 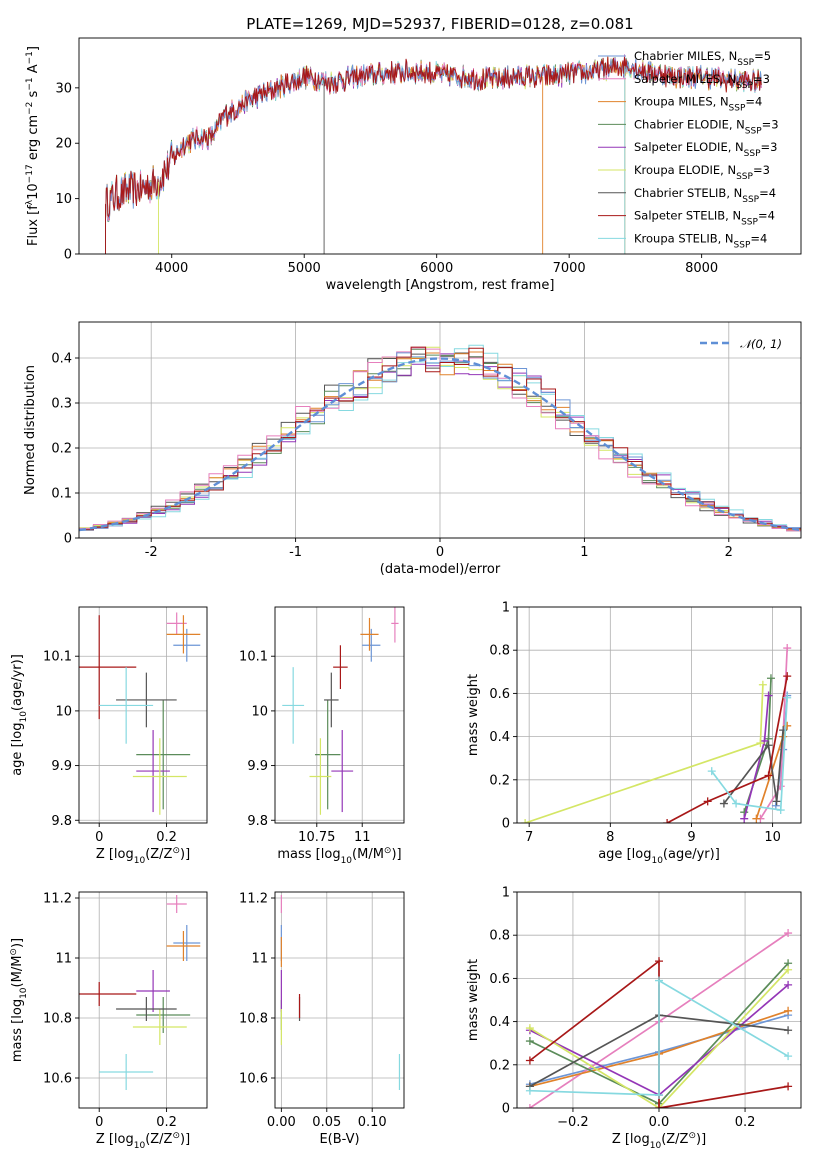 What do you see at coordinates (705, 149) in the screenshot?
I see `legend-label-4: Salpeter ELODIE, NSSP=3` at bounding box center [705, 149].